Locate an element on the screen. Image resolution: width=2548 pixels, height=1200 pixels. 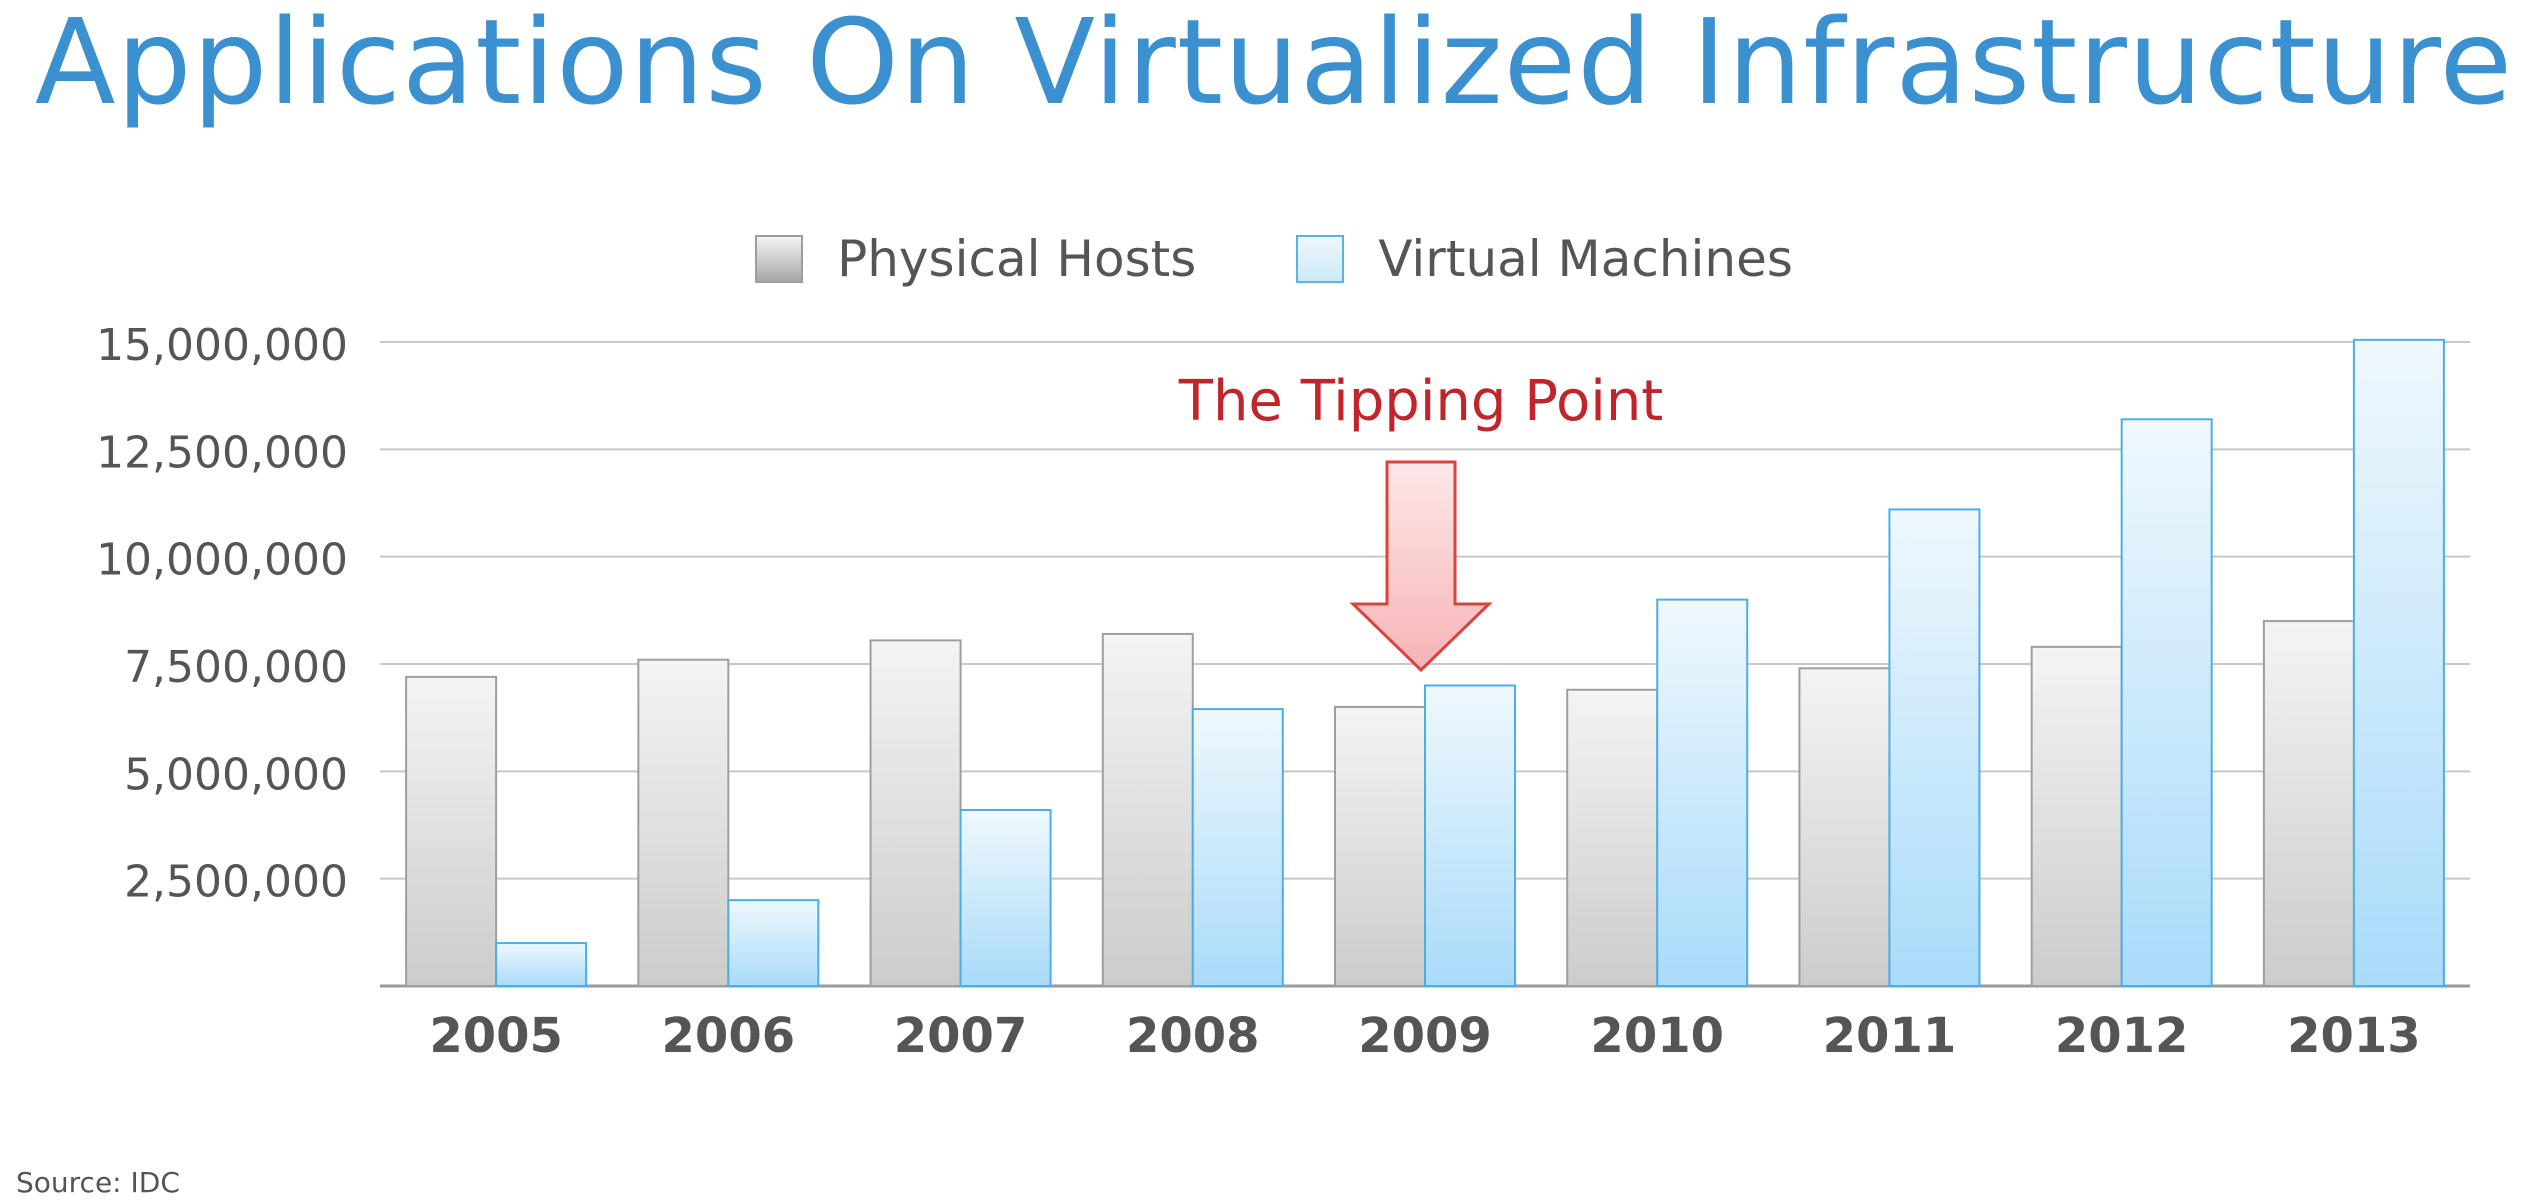
bar-physical-hosts-2012 is located at coordinates (2076, 816).